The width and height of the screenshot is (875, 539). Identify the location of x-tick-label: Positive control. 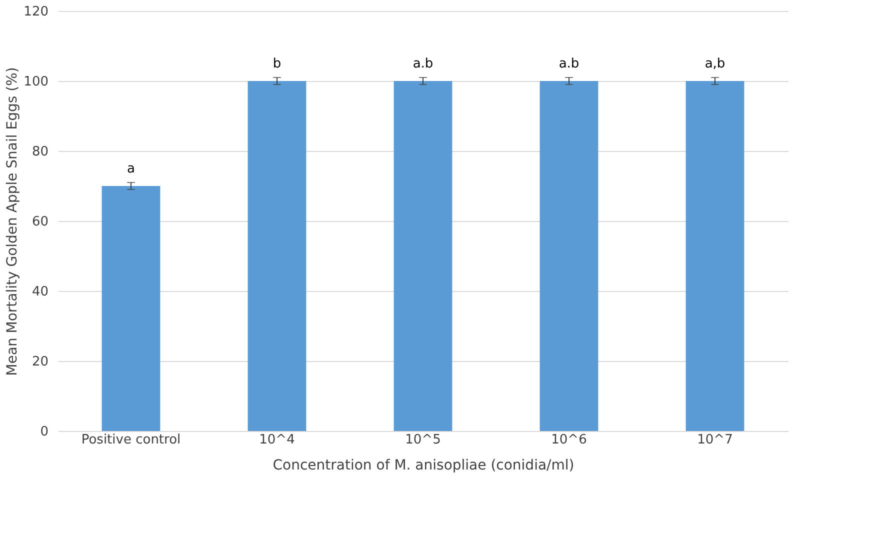
(131, 440).